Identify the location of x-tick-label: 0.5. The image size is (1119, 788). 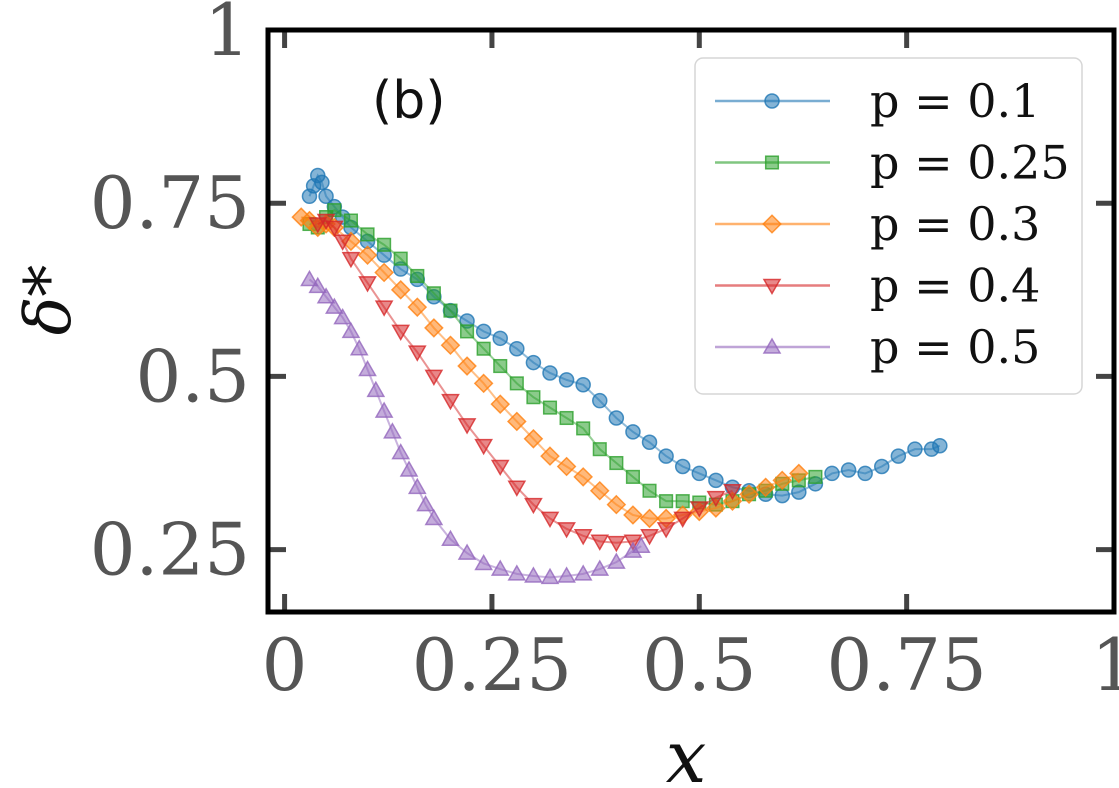
(699, 665).